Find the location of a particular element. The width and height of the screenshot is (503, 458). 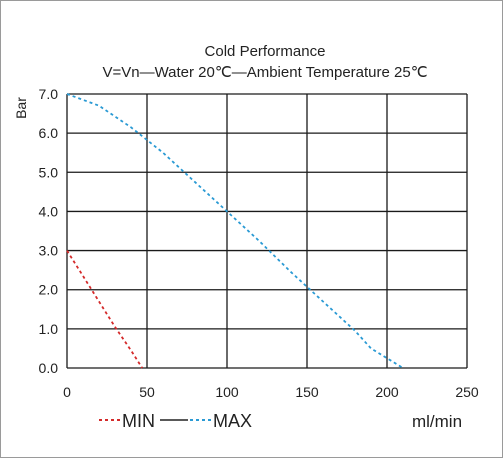

x-tick-label: 250 is located at coordinates (467, 392).